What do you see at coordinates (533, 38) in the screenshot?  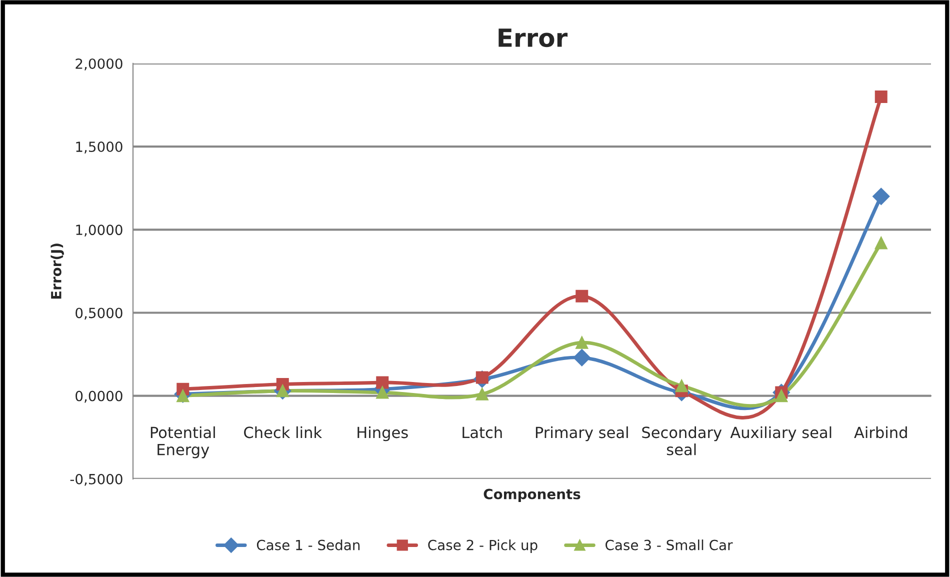 I see `chart-title: Error` at bounding box center [533, 38].